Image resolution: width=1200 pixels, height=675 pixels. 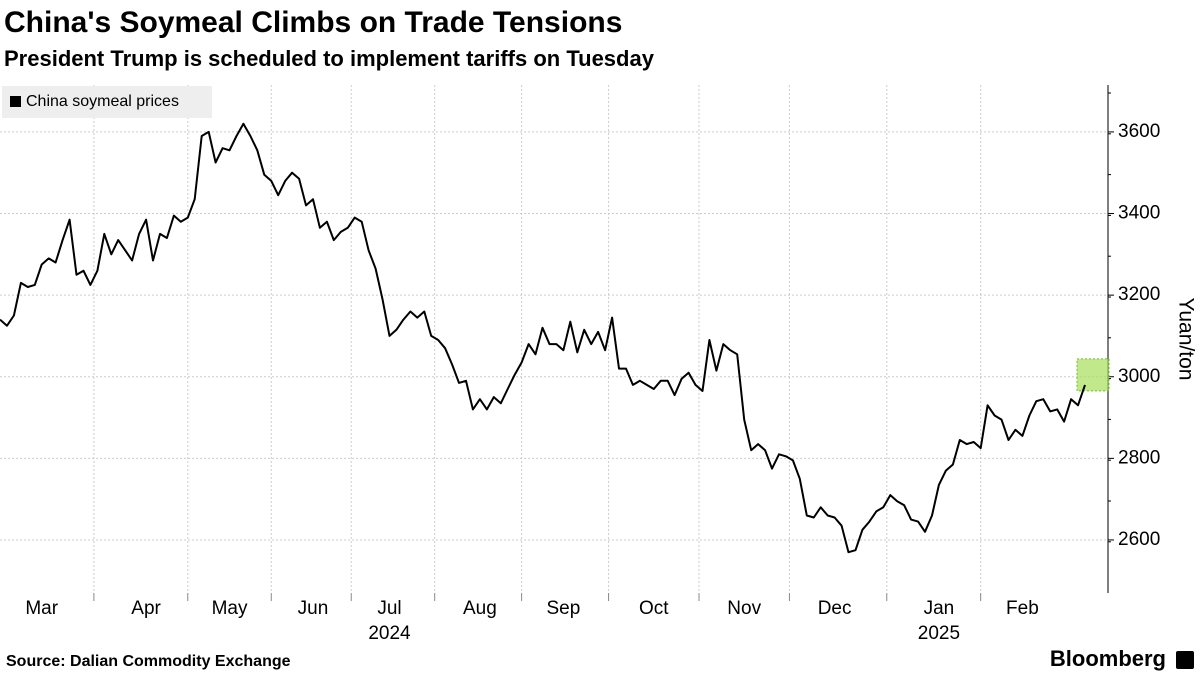 What do you see at coordinates (15, 101) in the screenshot?
I see `legend-swatch` at bounding box center [15, 101].